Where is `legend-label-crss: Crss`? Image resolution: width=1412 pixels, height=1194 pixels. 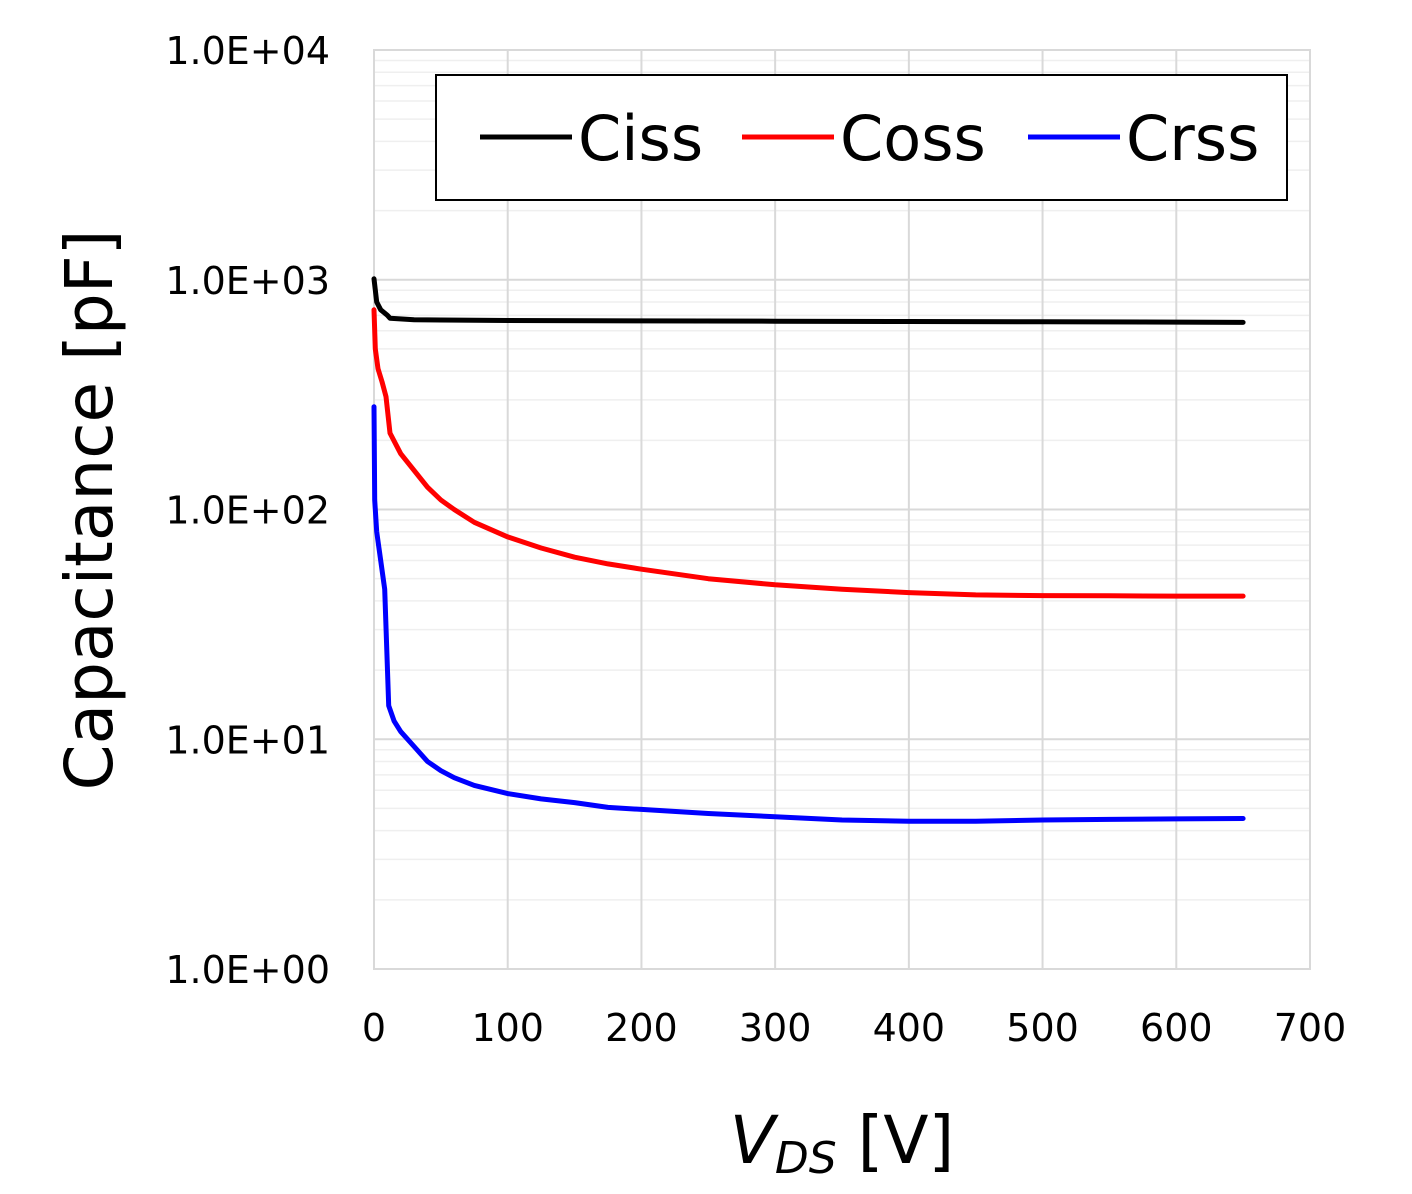 legend-label-crss: Crss is located at coordinates (1192, 138).